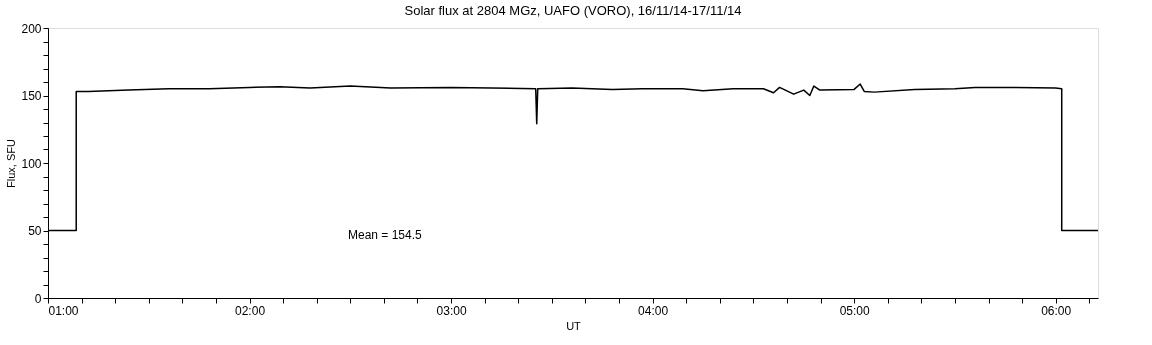  I want to click on x-axis-title: UT, so click(574, 325).